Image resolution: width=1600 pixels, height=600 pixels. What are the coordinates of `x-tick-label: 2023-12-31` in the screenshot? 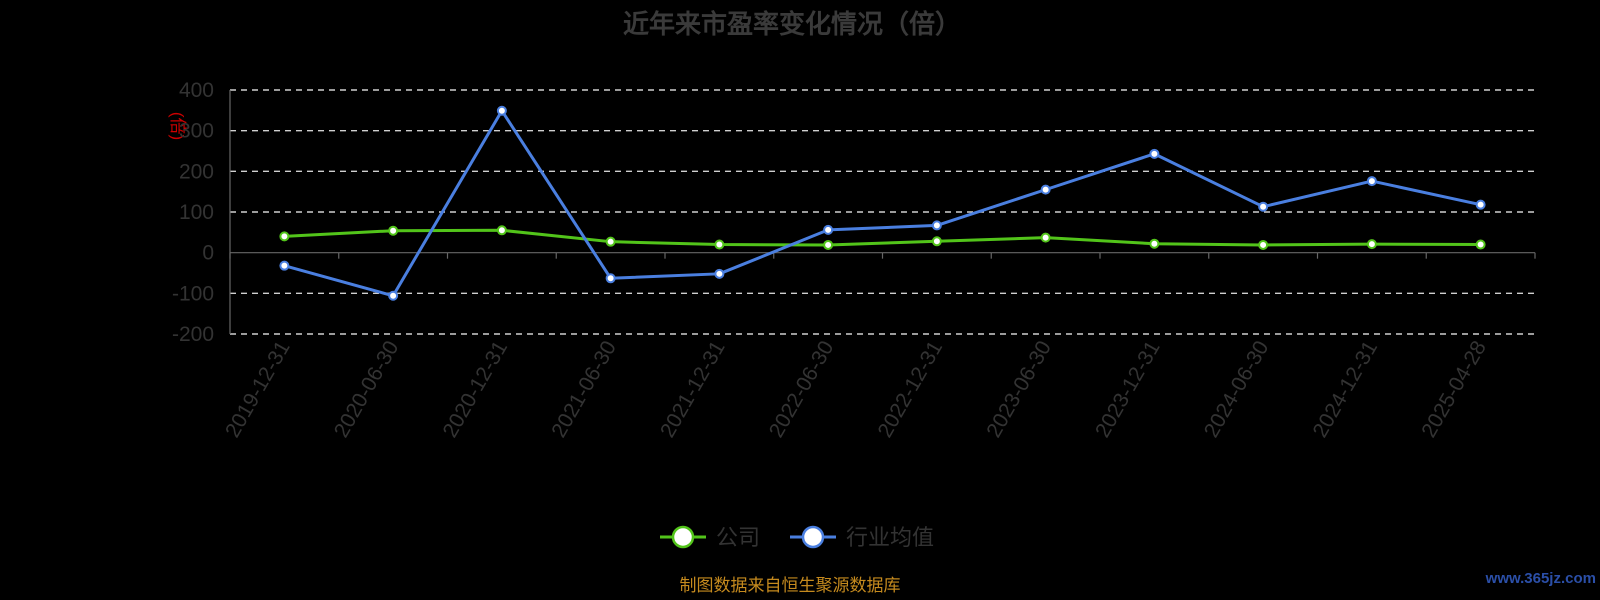 It's located at (1128, 389).